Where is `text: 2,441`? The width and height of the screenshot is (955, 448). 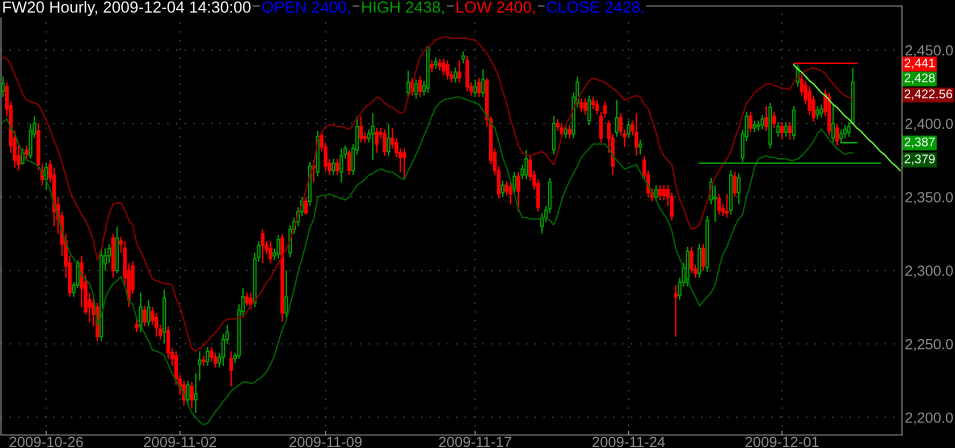 text: 2,441 is located at coordinates (919, 63).